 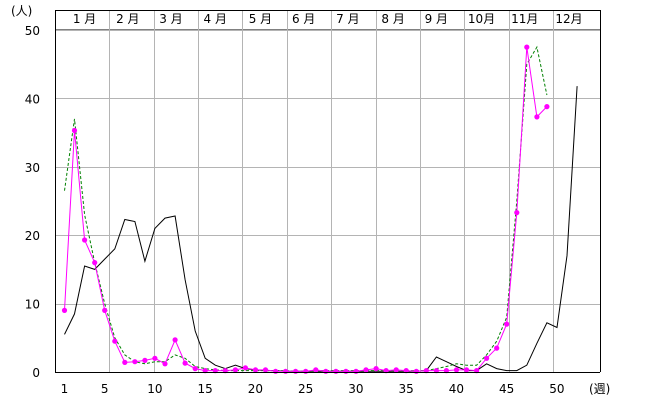 What do you see at coordinates (260, 19) in the screenshot?
I see `month-label: 5 月` at bounding box center [260, 19].